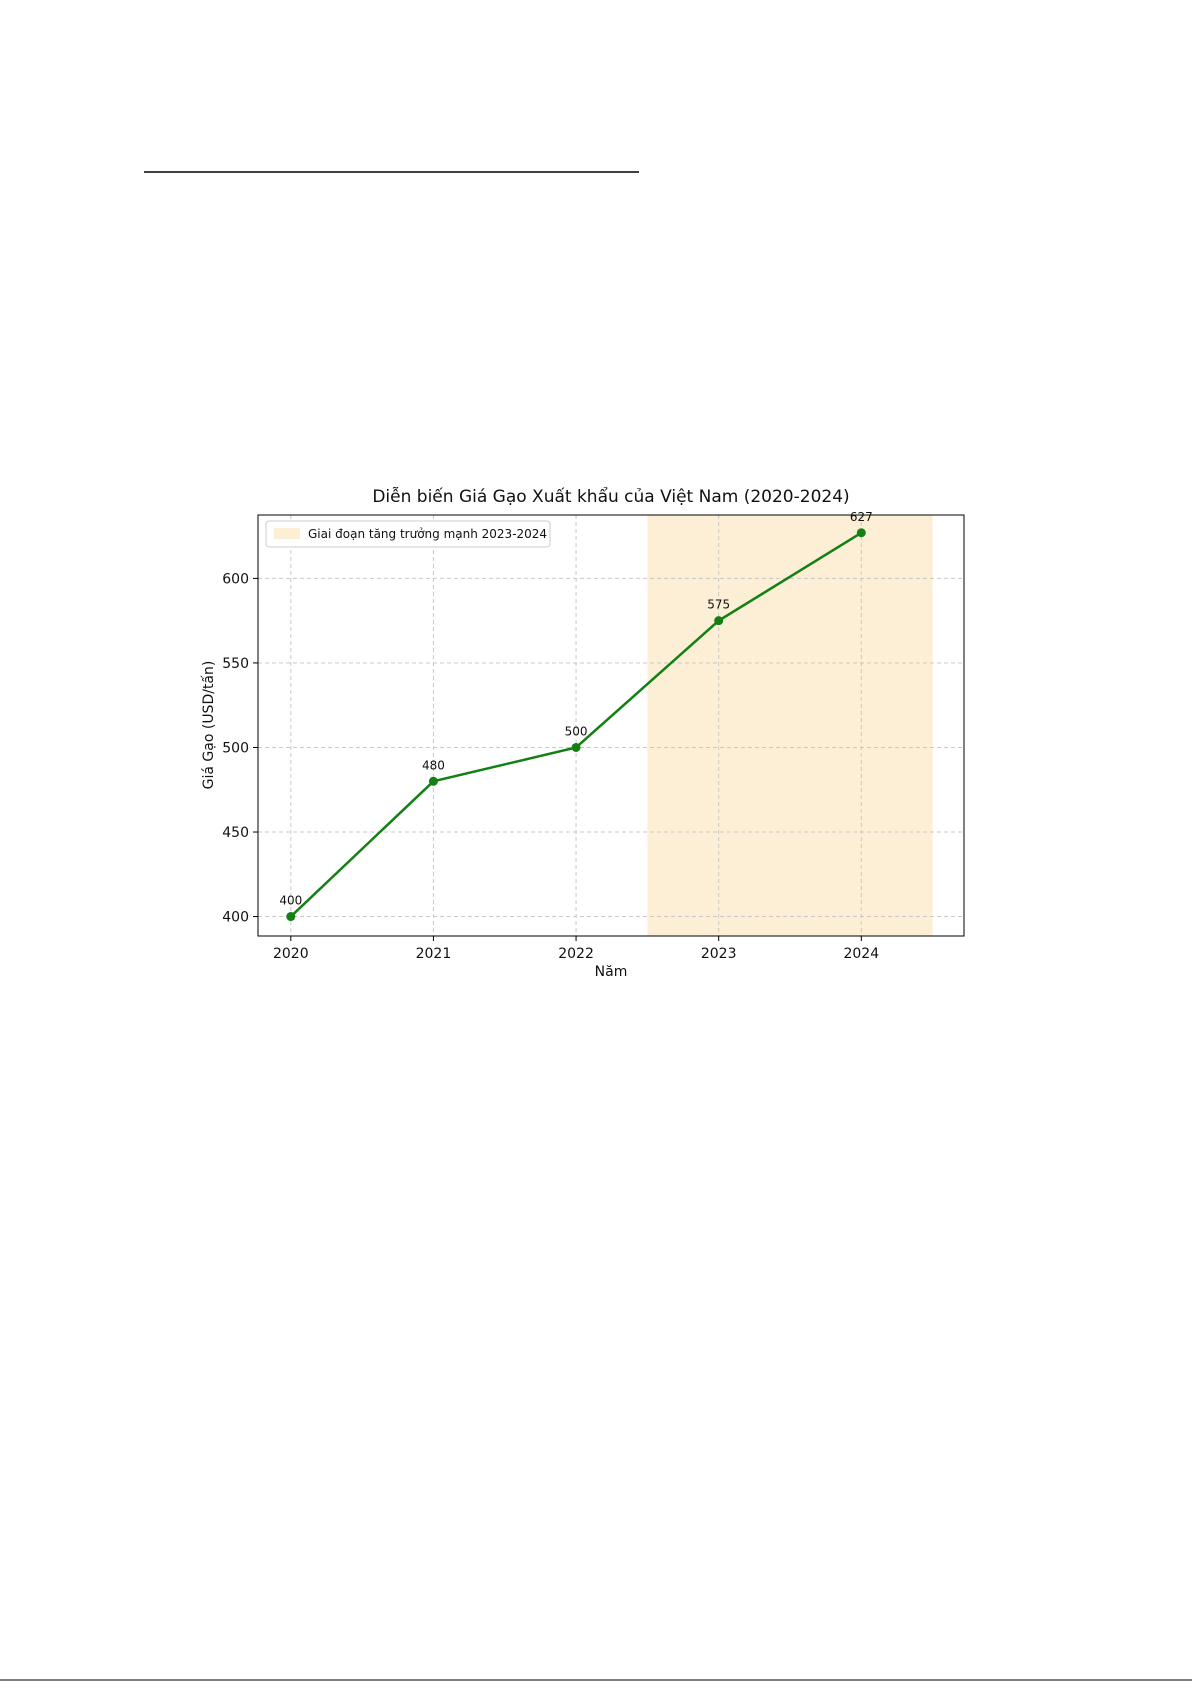 Image resolution: width=1192 pixels, height=1689 pixels. Describe the element at coordinates (611, 725) in the screenshot. I see `plot-frame` at that location.